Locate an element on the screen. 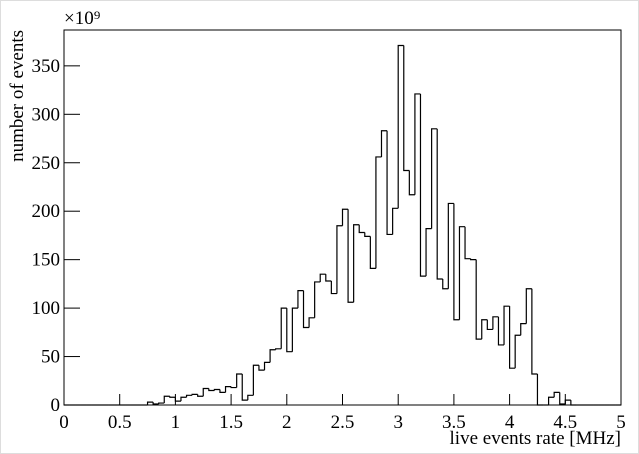 The image size is (639, 454). x-axis-label: live events rate [MHz] is located at coordinates (535, 438).